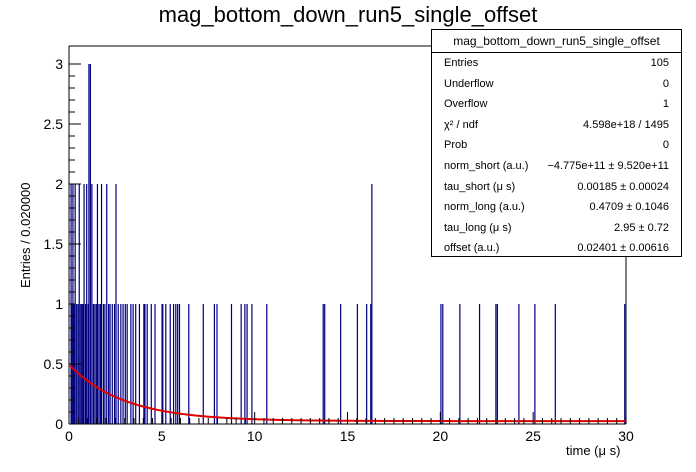  I want to click on stats-row: offset (a.u.) 0.02401 ± 0.00616, so click(556, 248).